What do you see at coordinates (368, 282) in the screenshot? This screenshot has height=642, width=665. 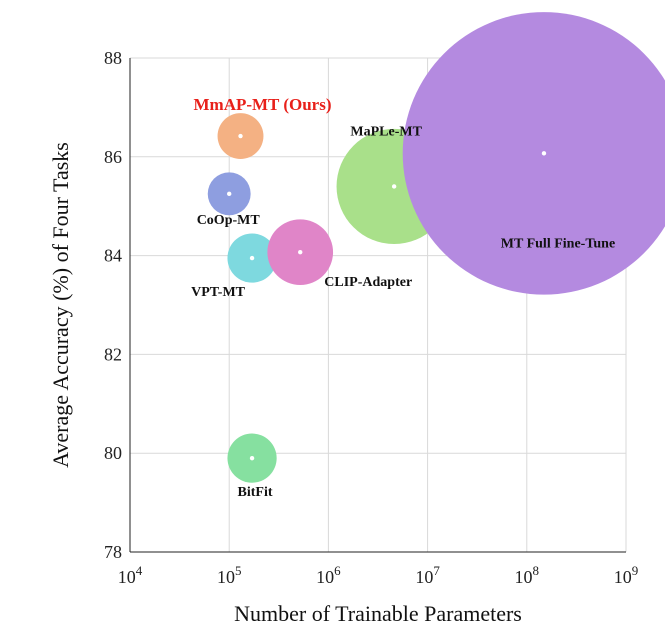 I see `point-label: CLIP-Adapter` at bounding box center [368, 282].